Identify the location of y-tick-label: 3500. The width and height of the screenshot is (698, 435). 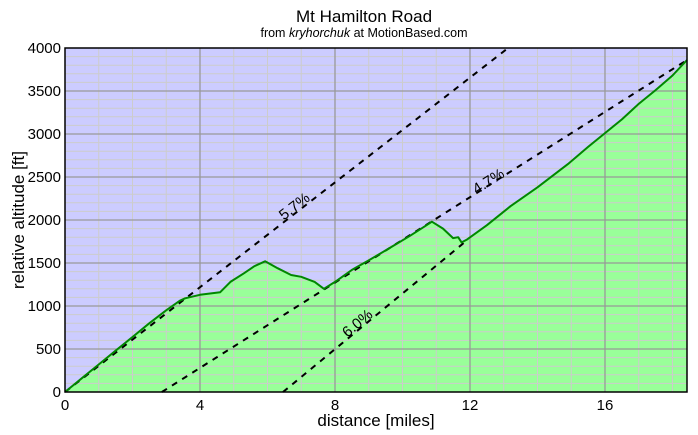
(44, 91).